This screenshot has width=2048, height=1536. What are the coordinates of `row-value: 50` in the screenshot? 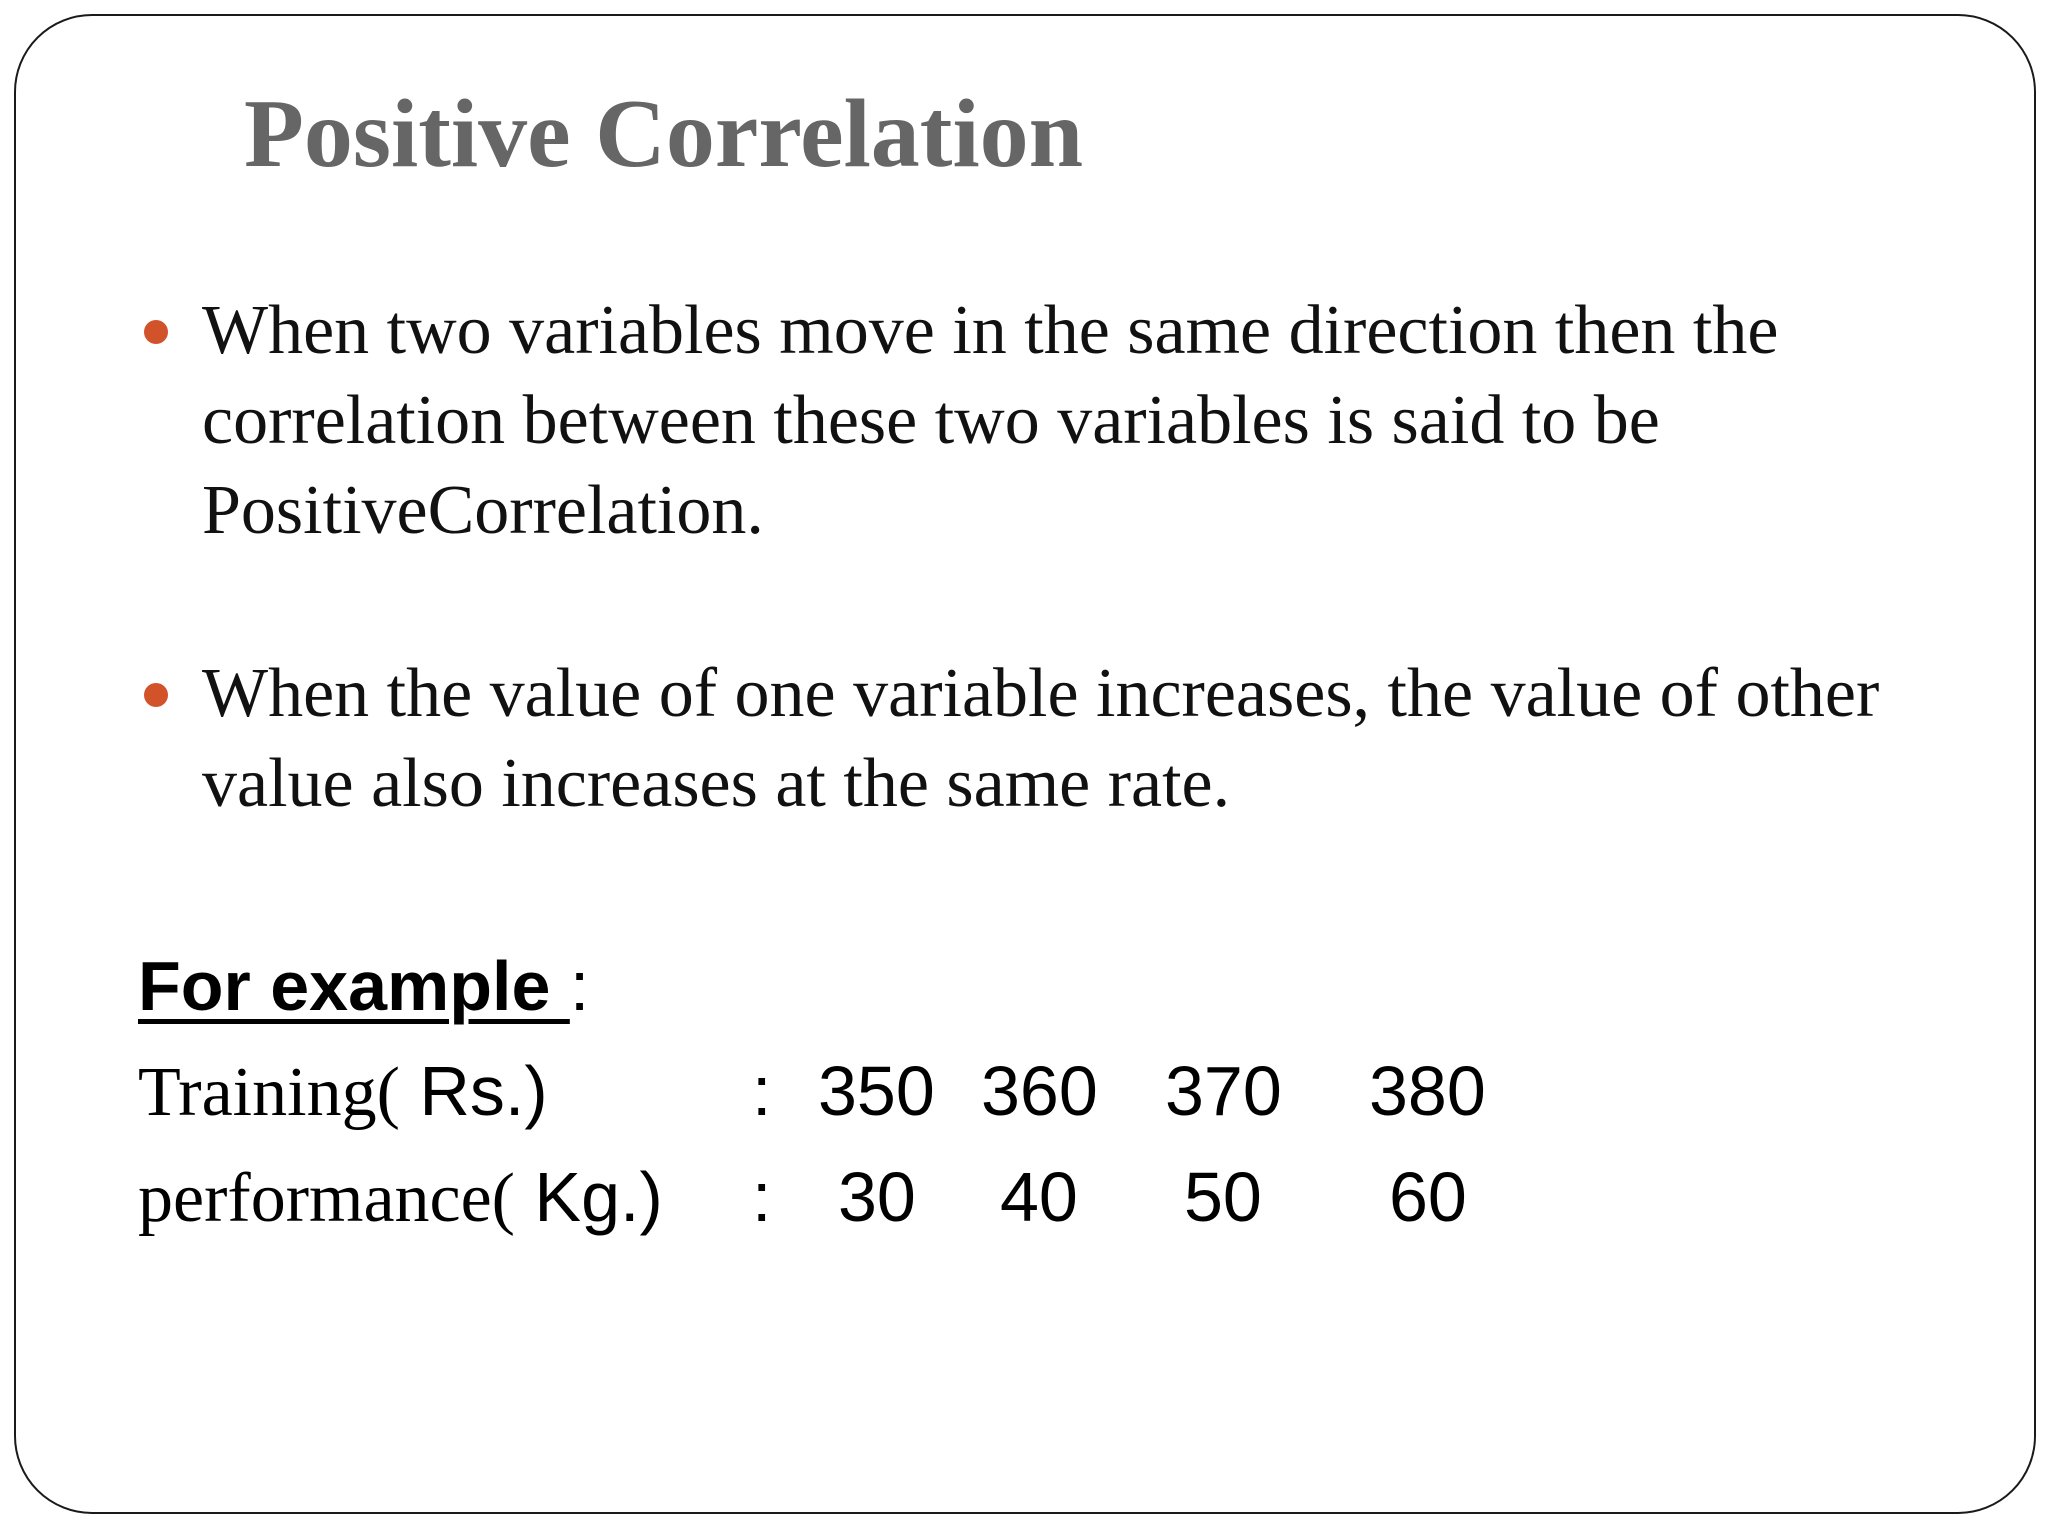 It's located at (1223, 1197).